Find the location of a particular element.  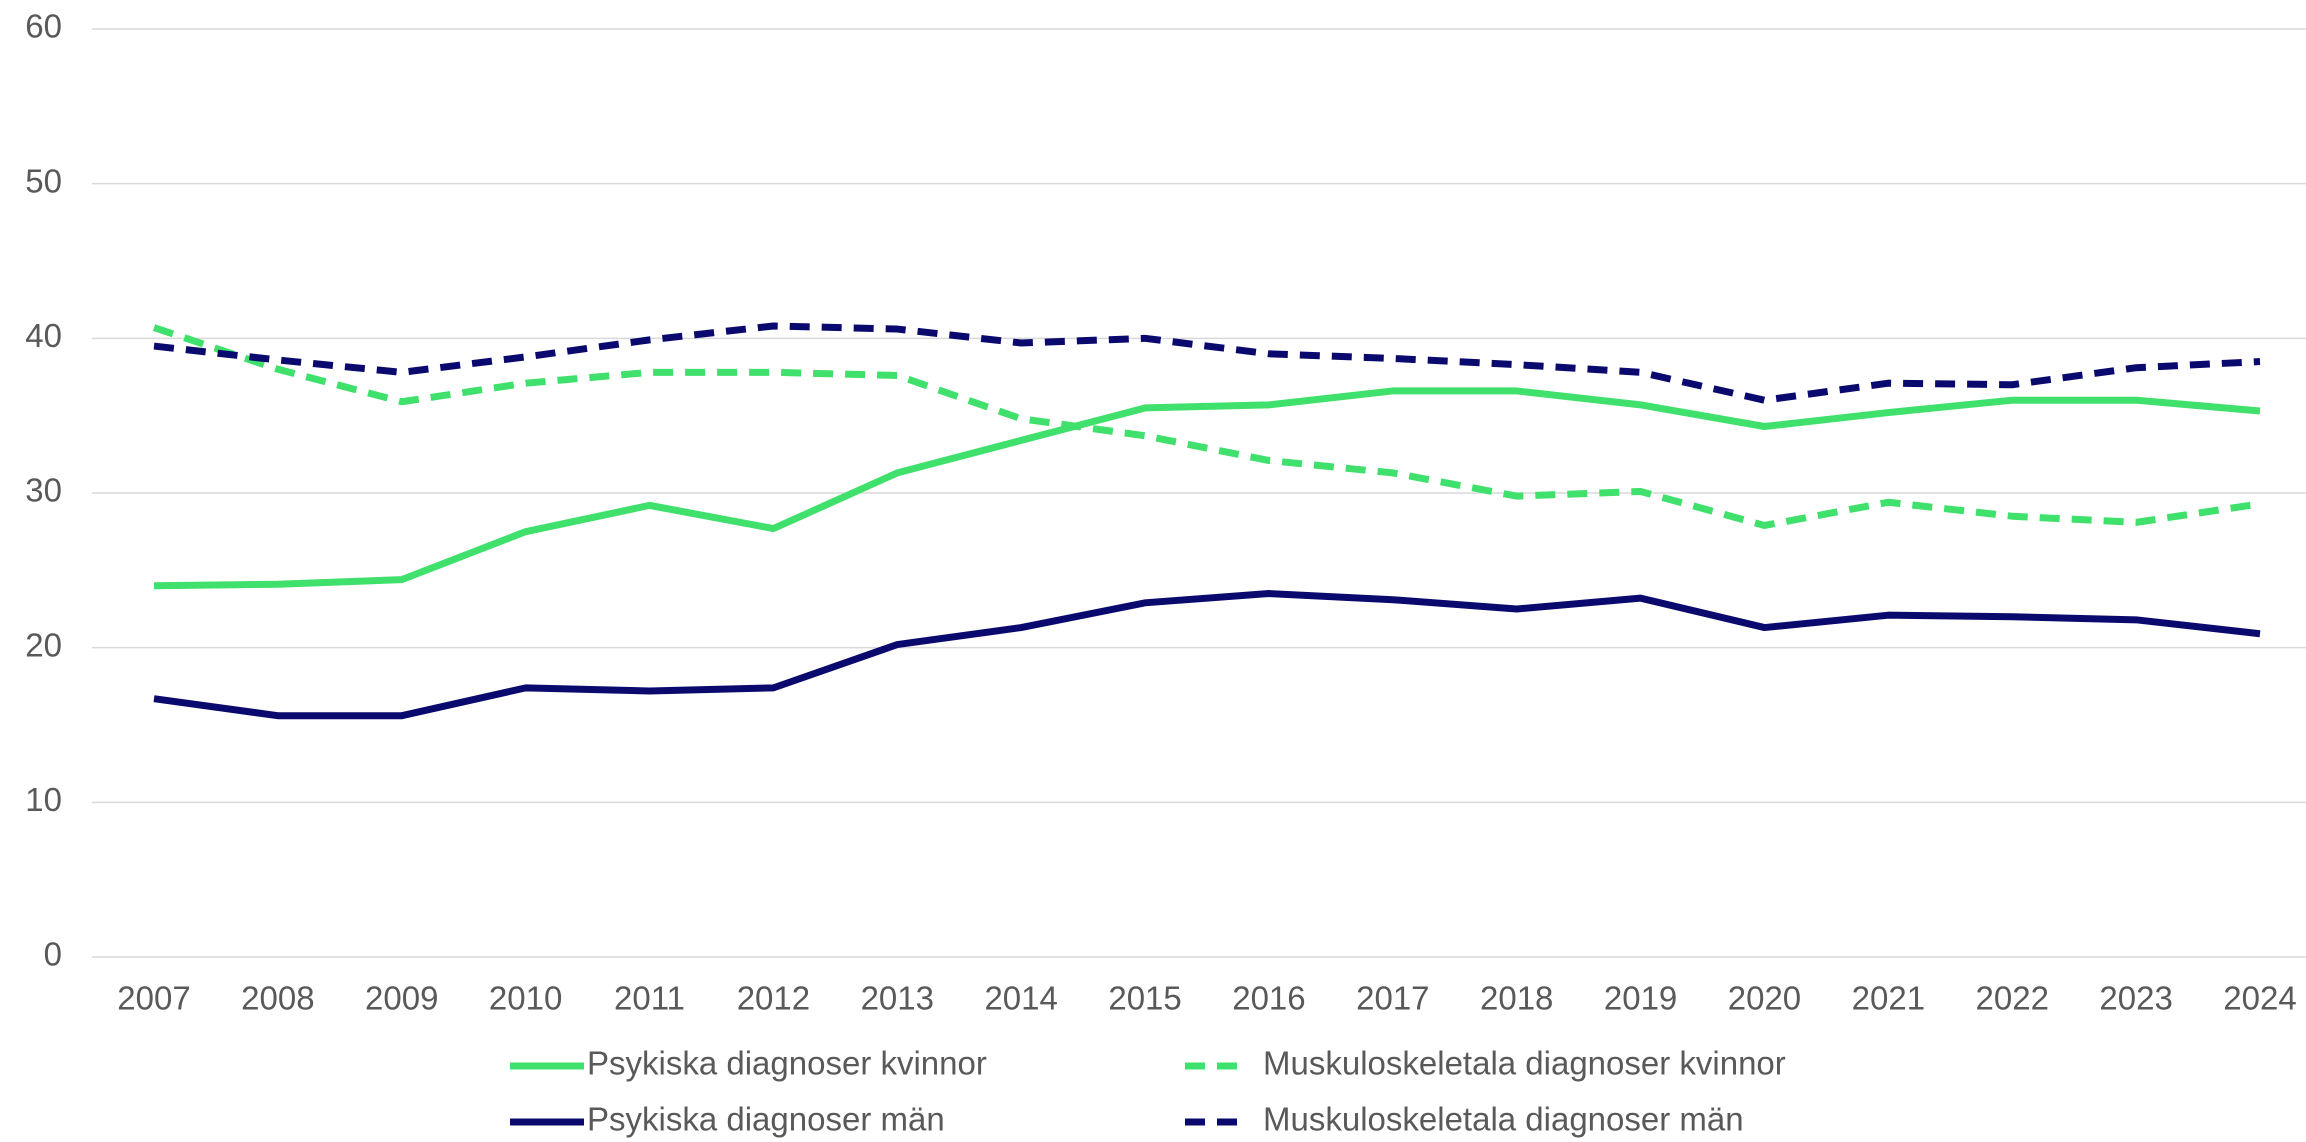

legend-label: Muskuloskeletala diagnoser kvinnor is located at coordinates (1524, 1063).